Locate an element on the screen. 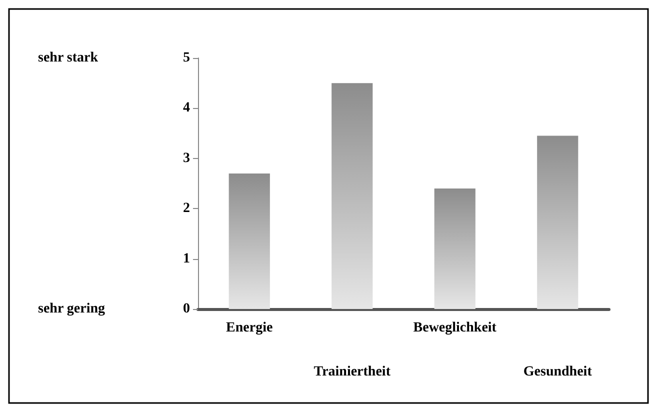 The image size is (657, 412). y-tick-label: 4 is located at coordinates (186, 108).